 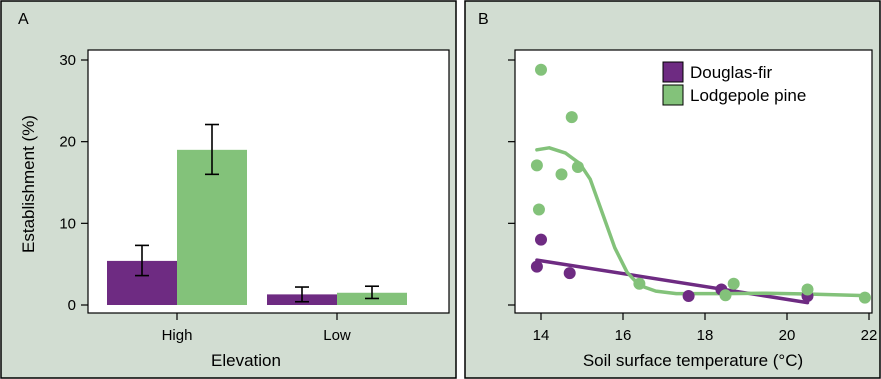 What do you see at coordinates (673, 72) in the screenshot?
I see `legend-swatch-douglas-fir` at bounding box center [673, 72].